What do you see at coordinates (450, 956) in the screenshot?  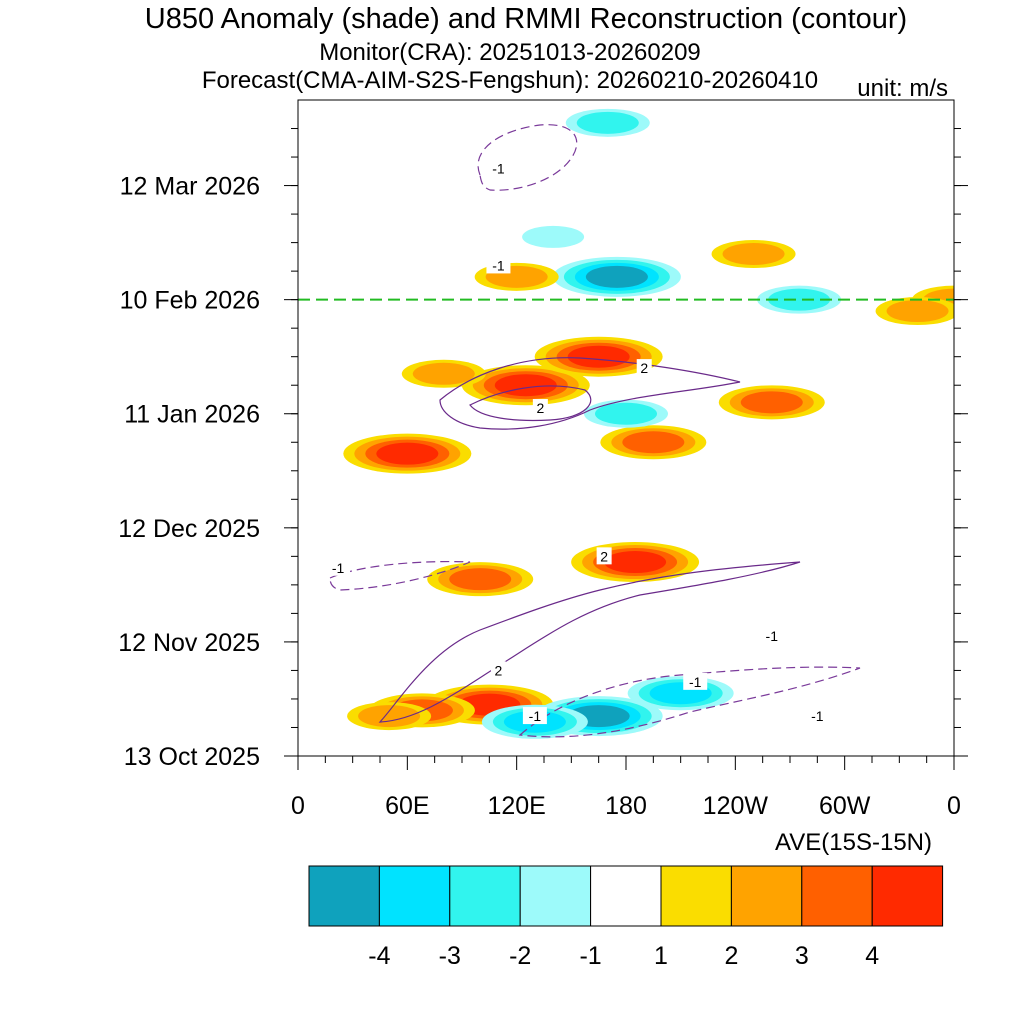 I see `colorbar-label: -3` at bounding box center [450, 956].